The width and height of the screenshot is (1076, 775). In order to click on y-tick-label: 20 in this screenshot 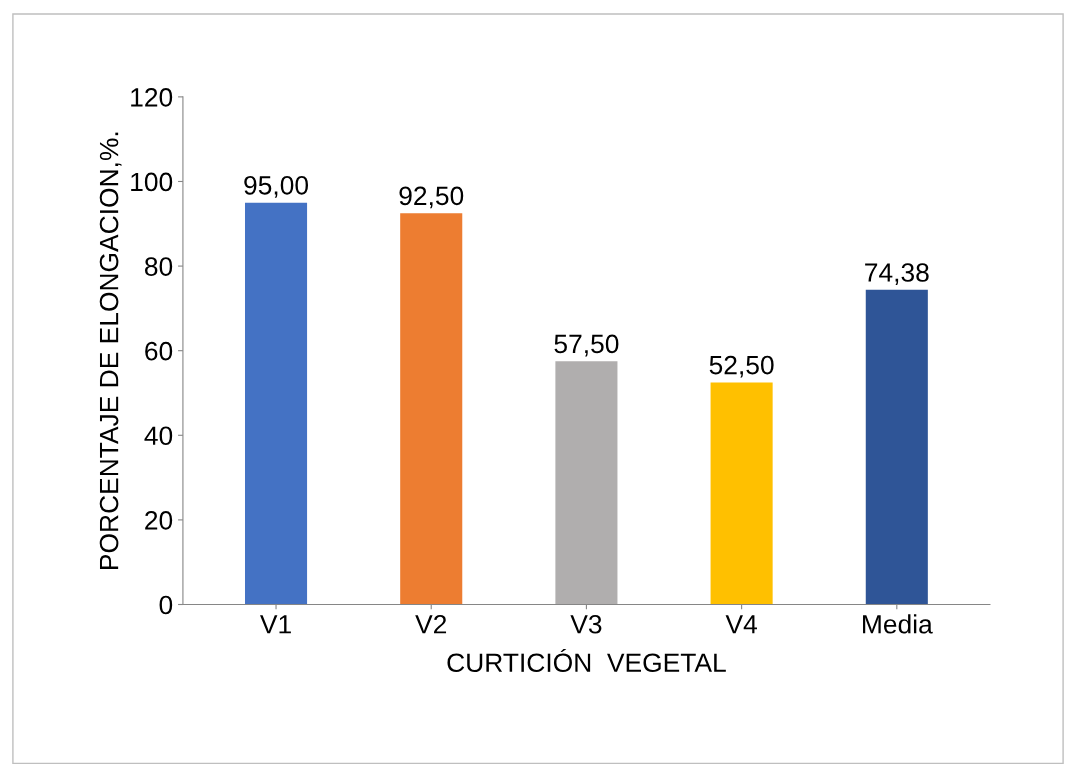, I will do `click(159, 520)`.